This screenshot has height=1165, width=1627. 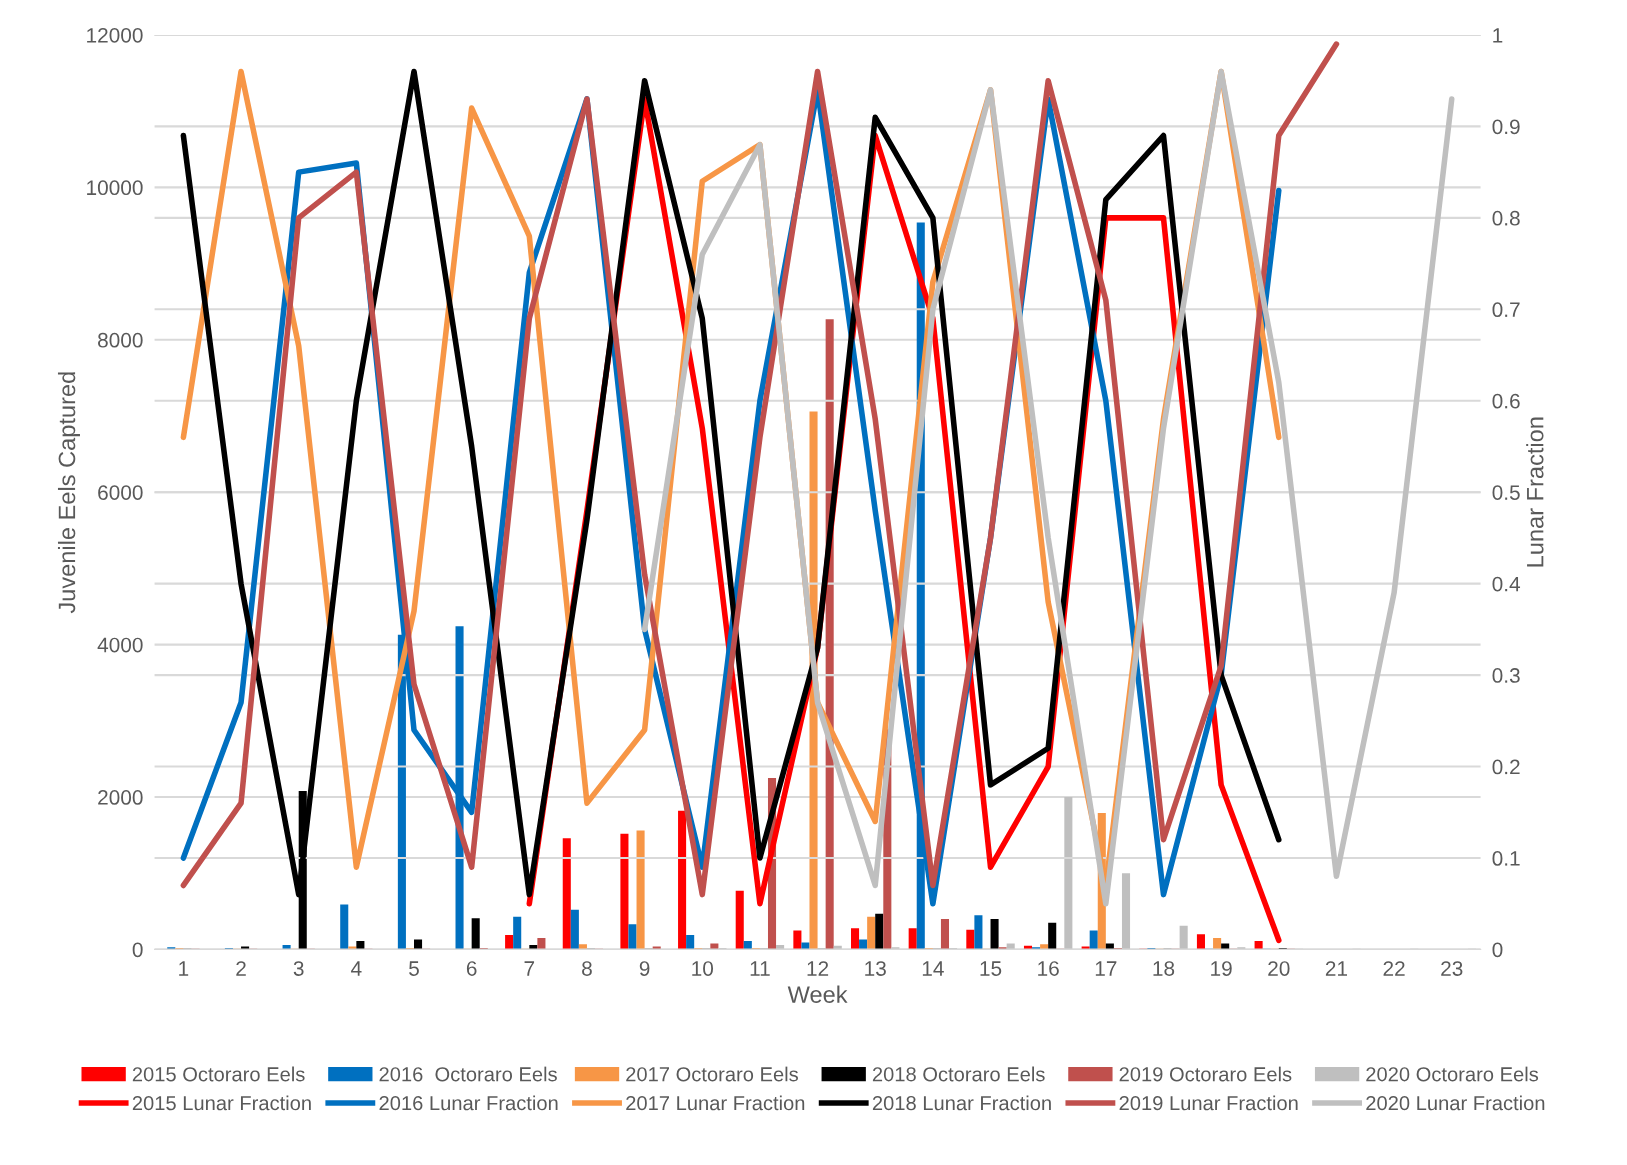 What do you see at coordinates (414, 968) in the screenshot?
I see `x-tick-label: 5` at bounding box center [414, 968].